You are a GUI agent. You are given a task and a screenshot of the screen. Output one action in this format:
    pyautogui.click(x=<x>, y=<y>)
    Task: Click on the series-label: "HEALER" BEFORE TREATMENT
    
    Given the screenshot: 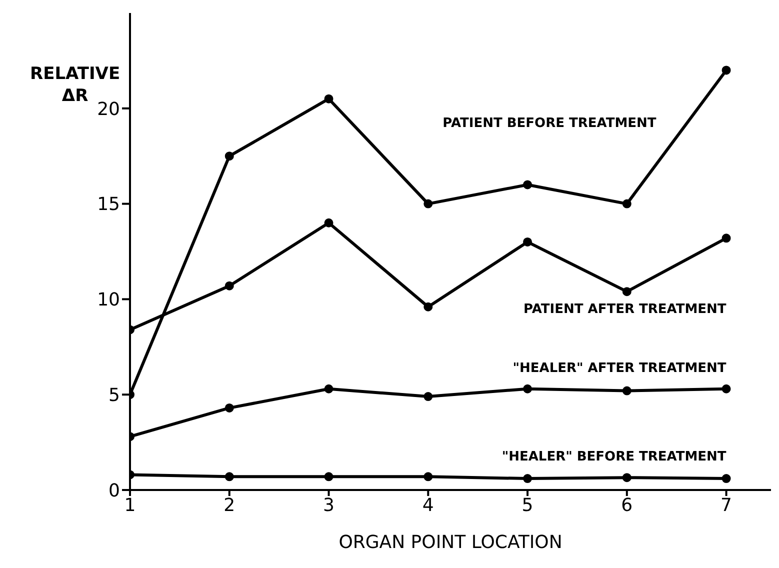 What is the action you would take?
    pyautogui.click(x=614, y=457)
    